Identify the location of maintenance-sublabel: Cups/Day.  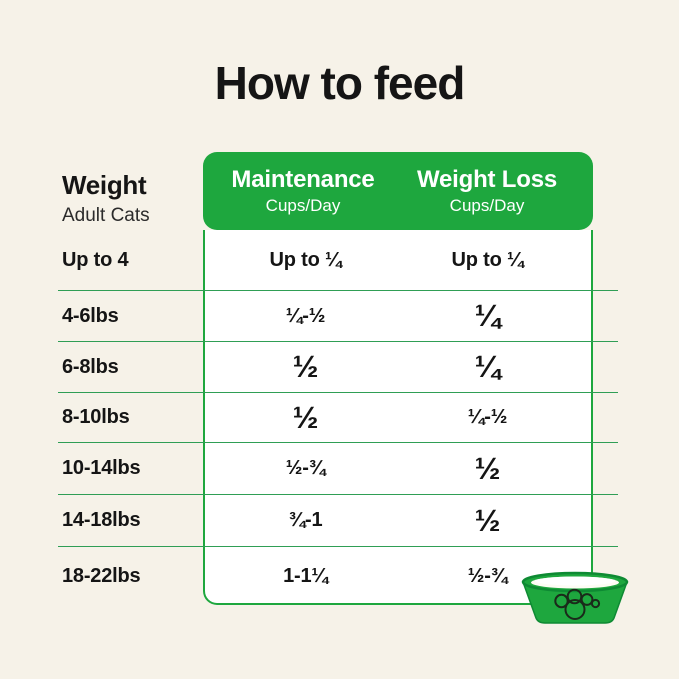
(303, 205).